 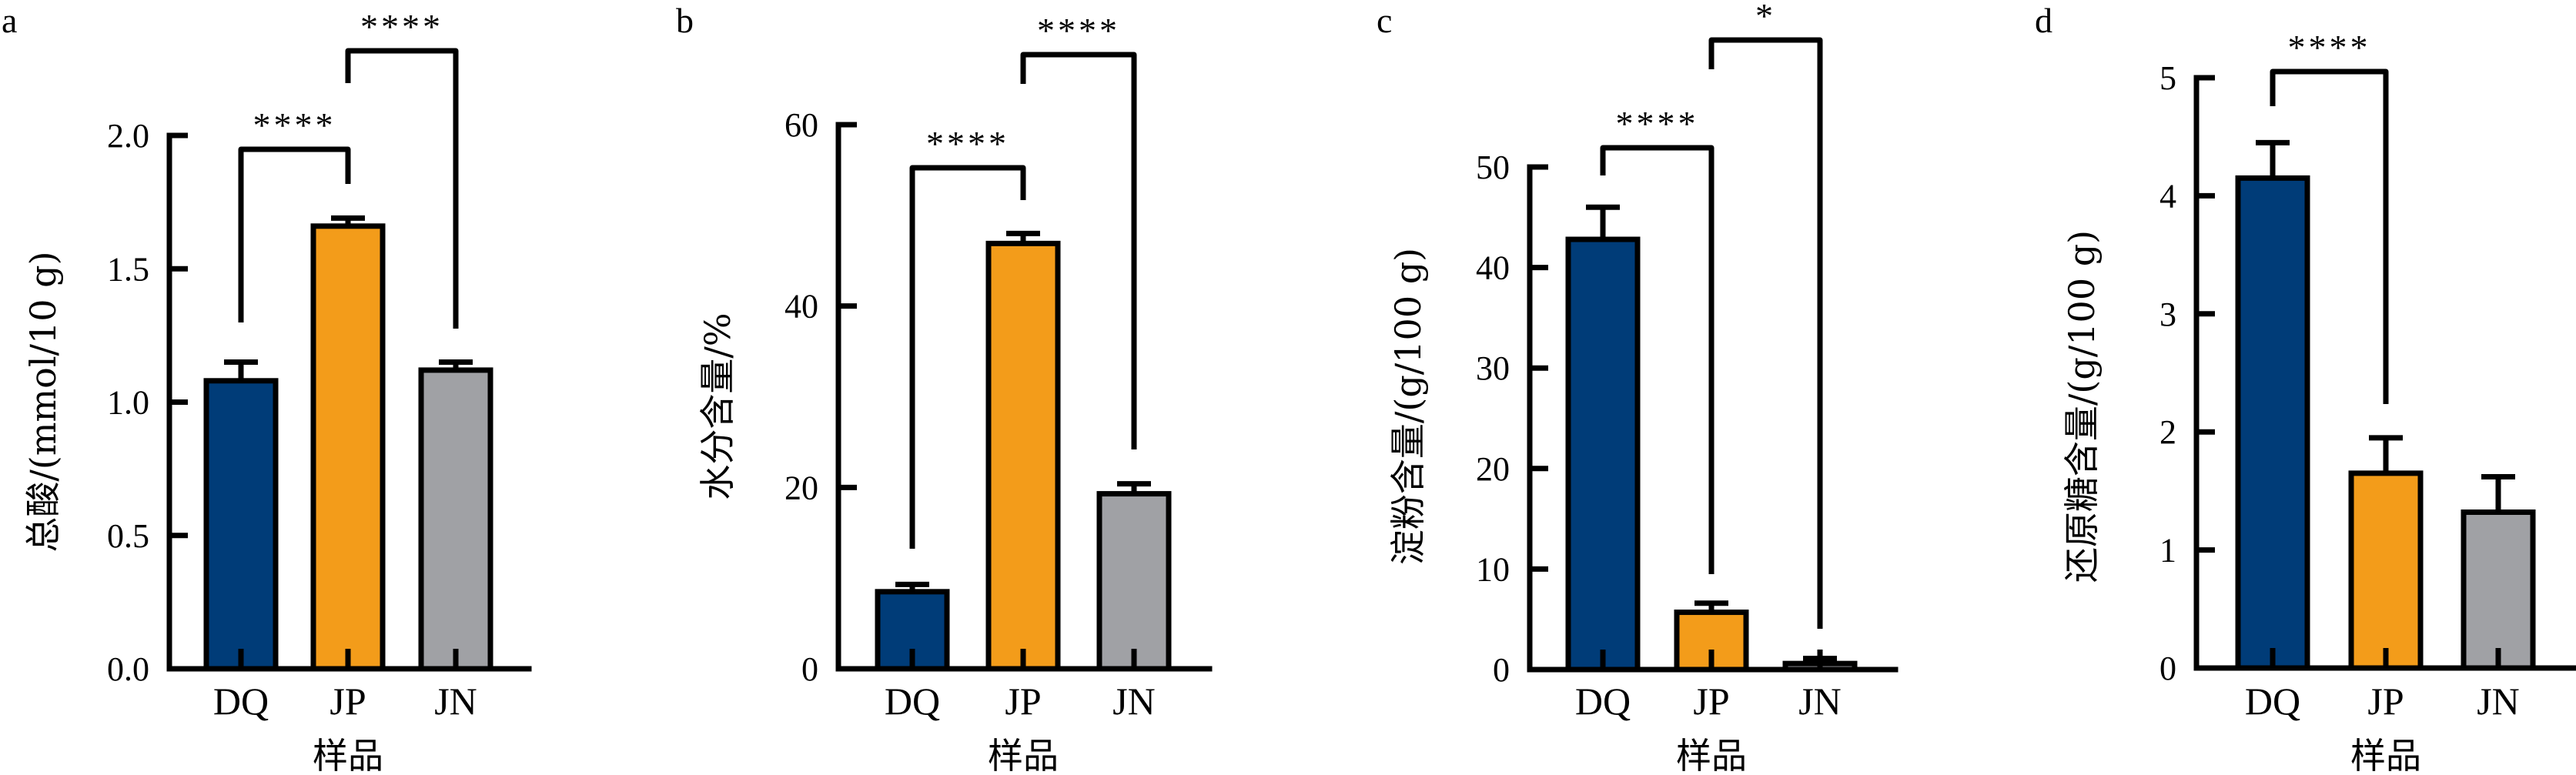 What do you see at coordinates (1384, 20) in the screenshot?
I see `panel-letter: c` at bounding box center [1384, 20].